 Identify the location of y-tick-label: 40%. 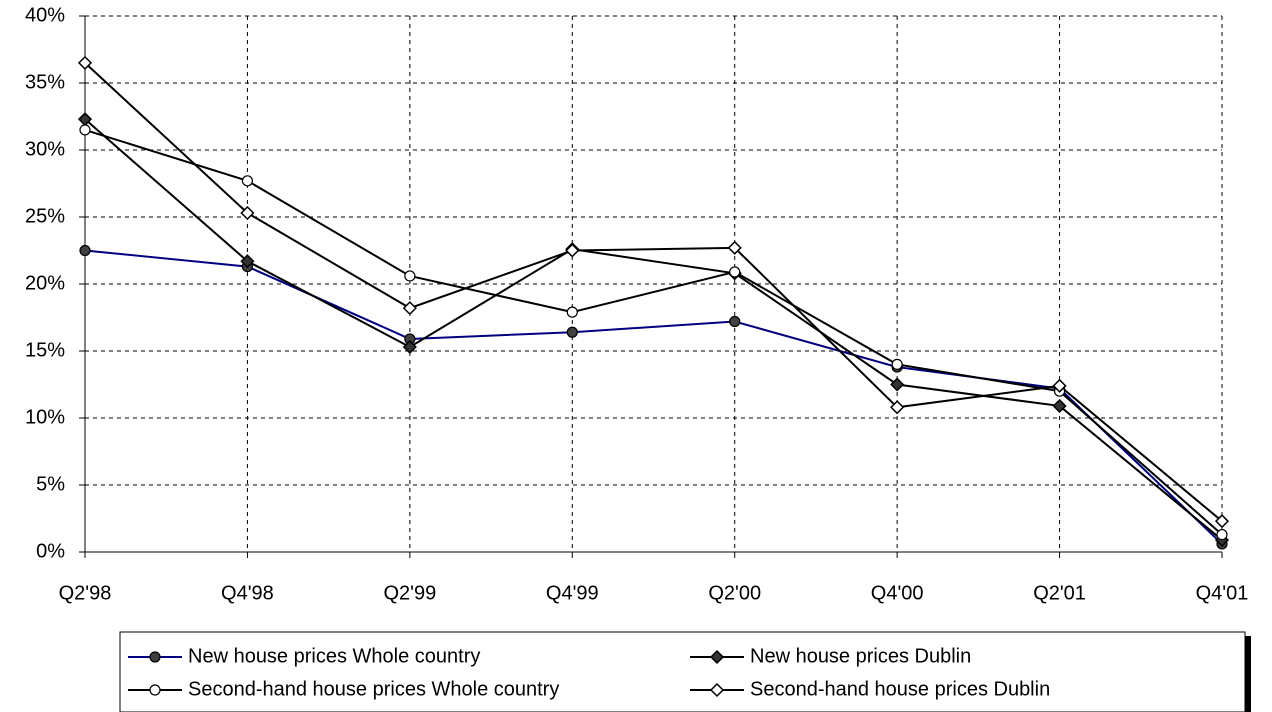
(45, 15).